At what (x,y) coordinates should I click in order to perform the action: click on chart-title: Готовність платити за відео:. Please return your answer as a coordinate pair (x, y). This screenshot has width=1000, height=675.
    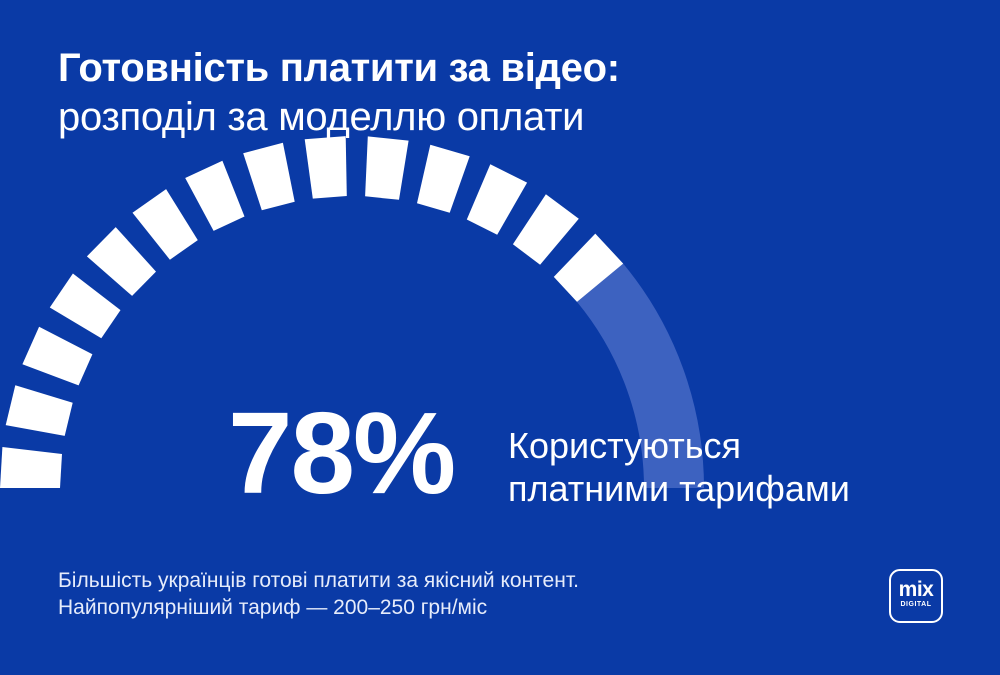
    Looking at the image, I should click on (339, 68).